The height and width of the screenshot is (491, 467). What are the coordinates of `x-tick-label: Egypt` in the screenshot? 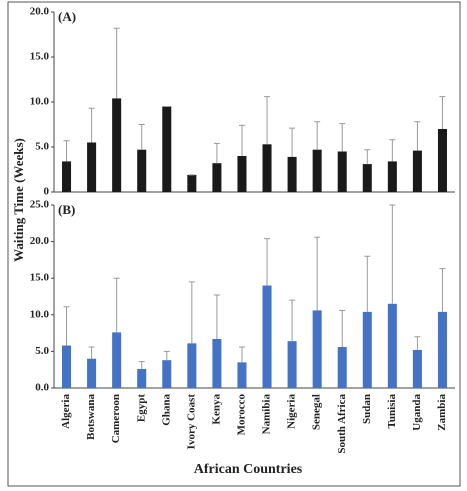 It's located at (141, 408).